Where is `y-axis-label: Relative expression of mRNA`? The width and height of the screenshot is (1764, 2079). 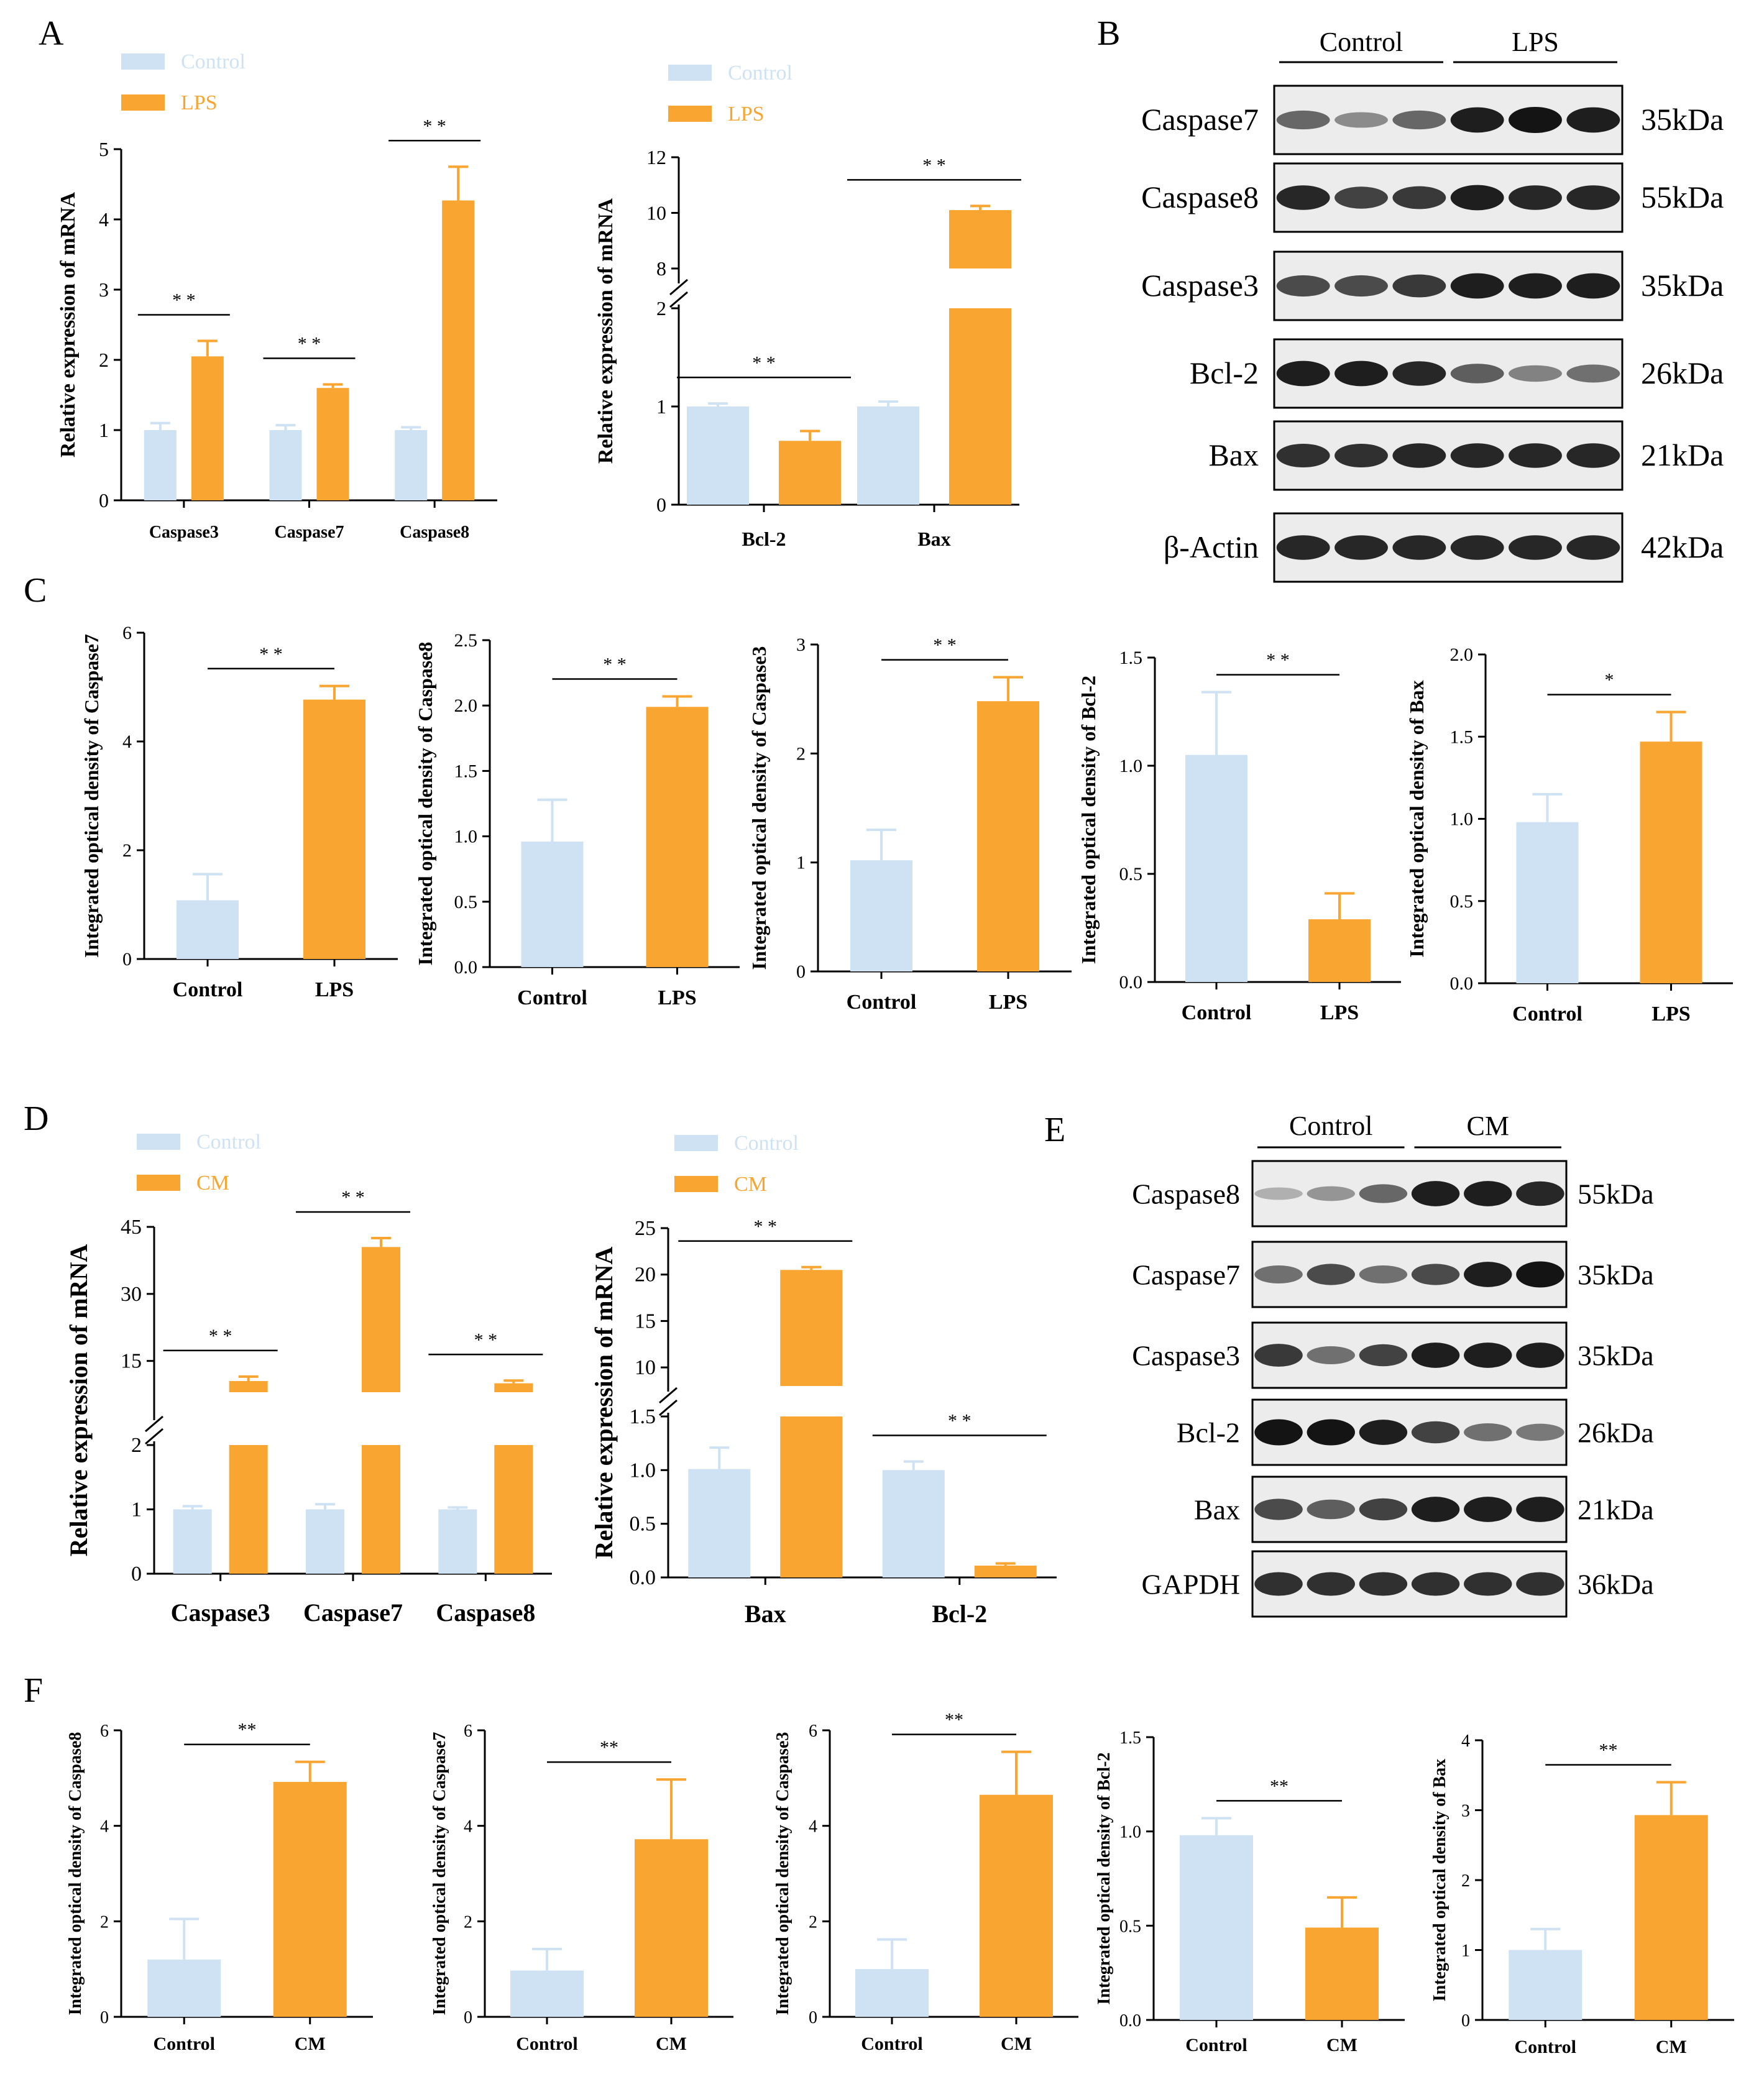 y-axis-label: Relative expression of mRNA is located at coordinates (79, 1400).